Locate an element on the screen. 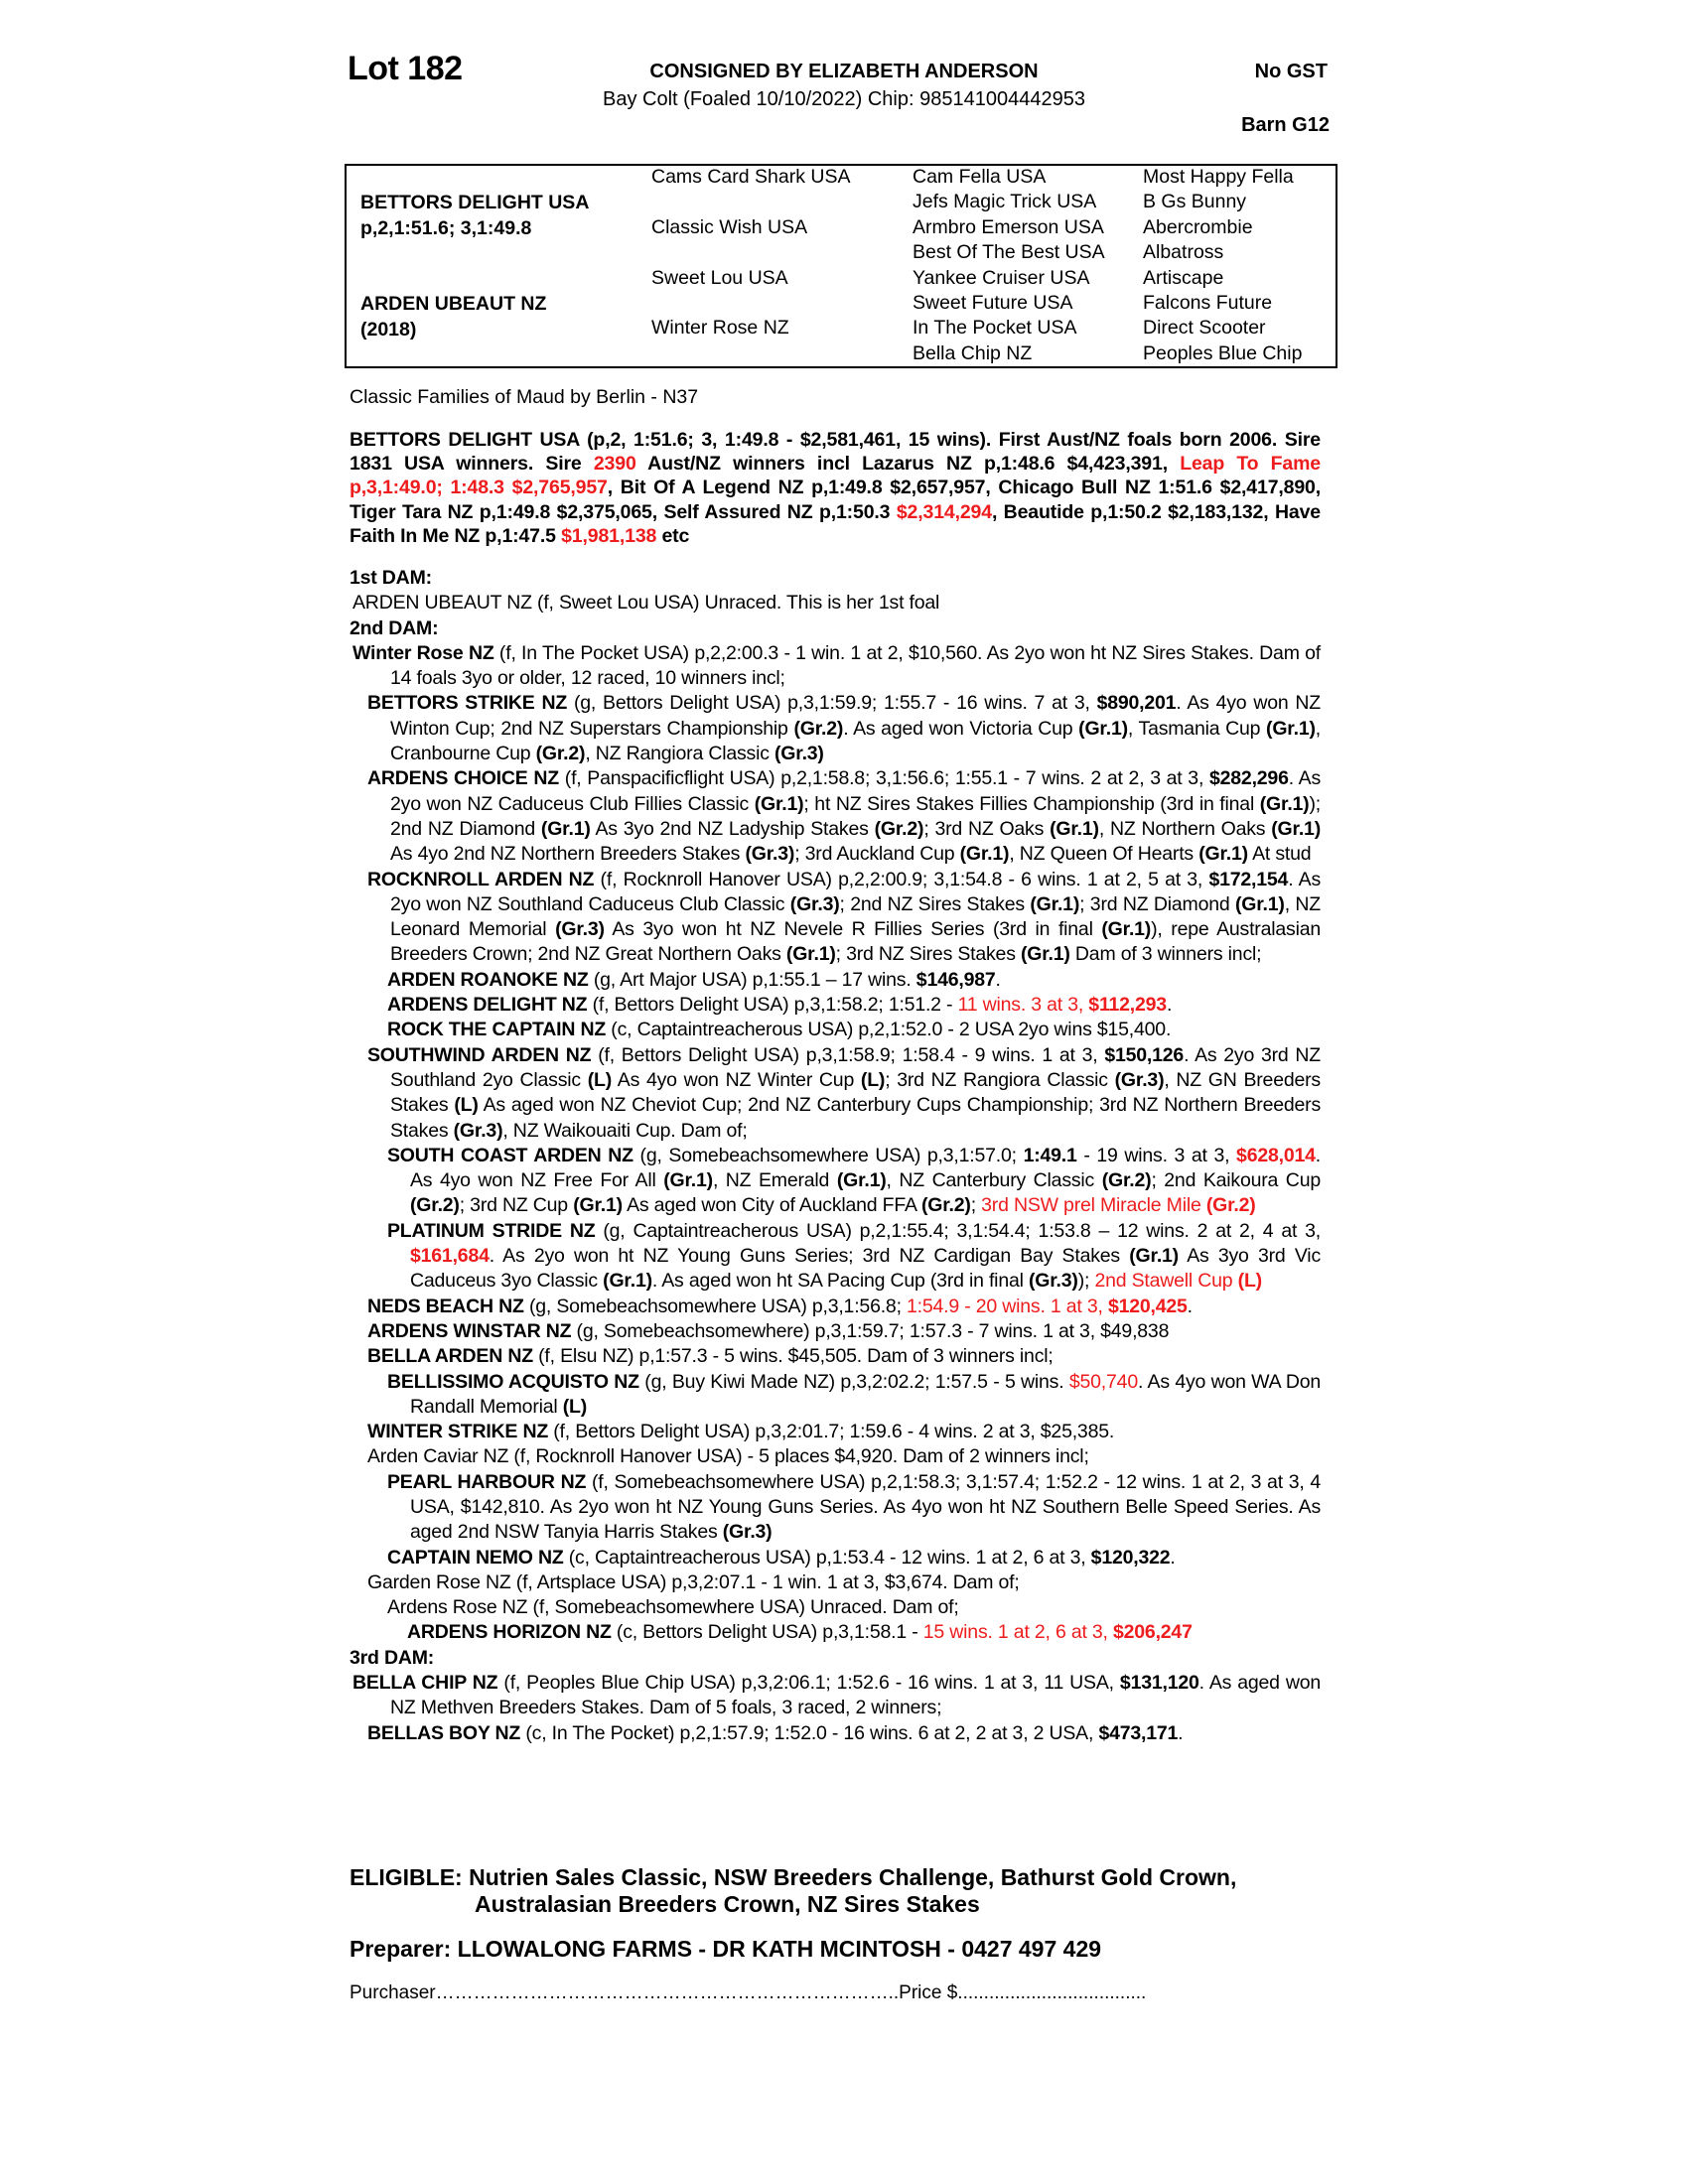  highlighted-text: 3rd NSW prel Miracle Mile is located at coordinates (1093, 1205).